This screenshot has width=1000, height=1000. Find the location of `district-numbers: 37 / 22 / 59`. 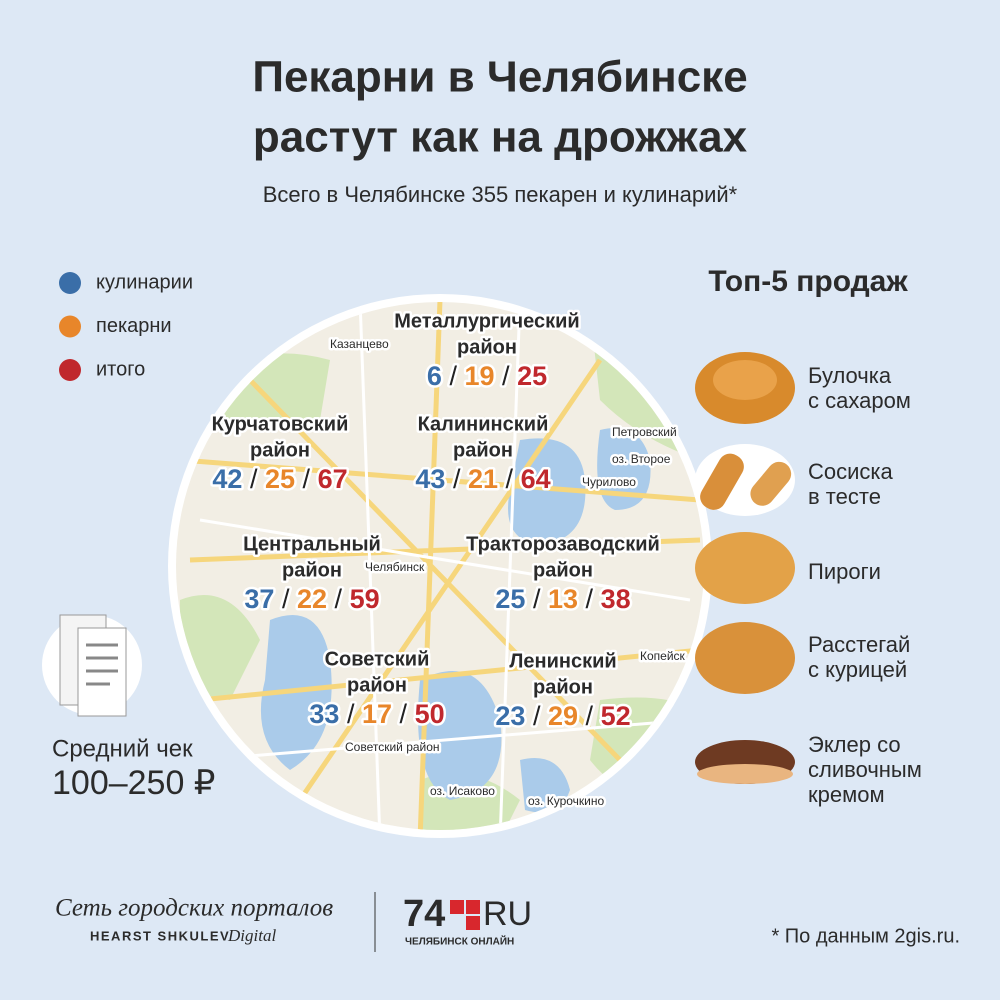

district-numbers: 37 / 22 / 59 is located at coordinates (311, 599).